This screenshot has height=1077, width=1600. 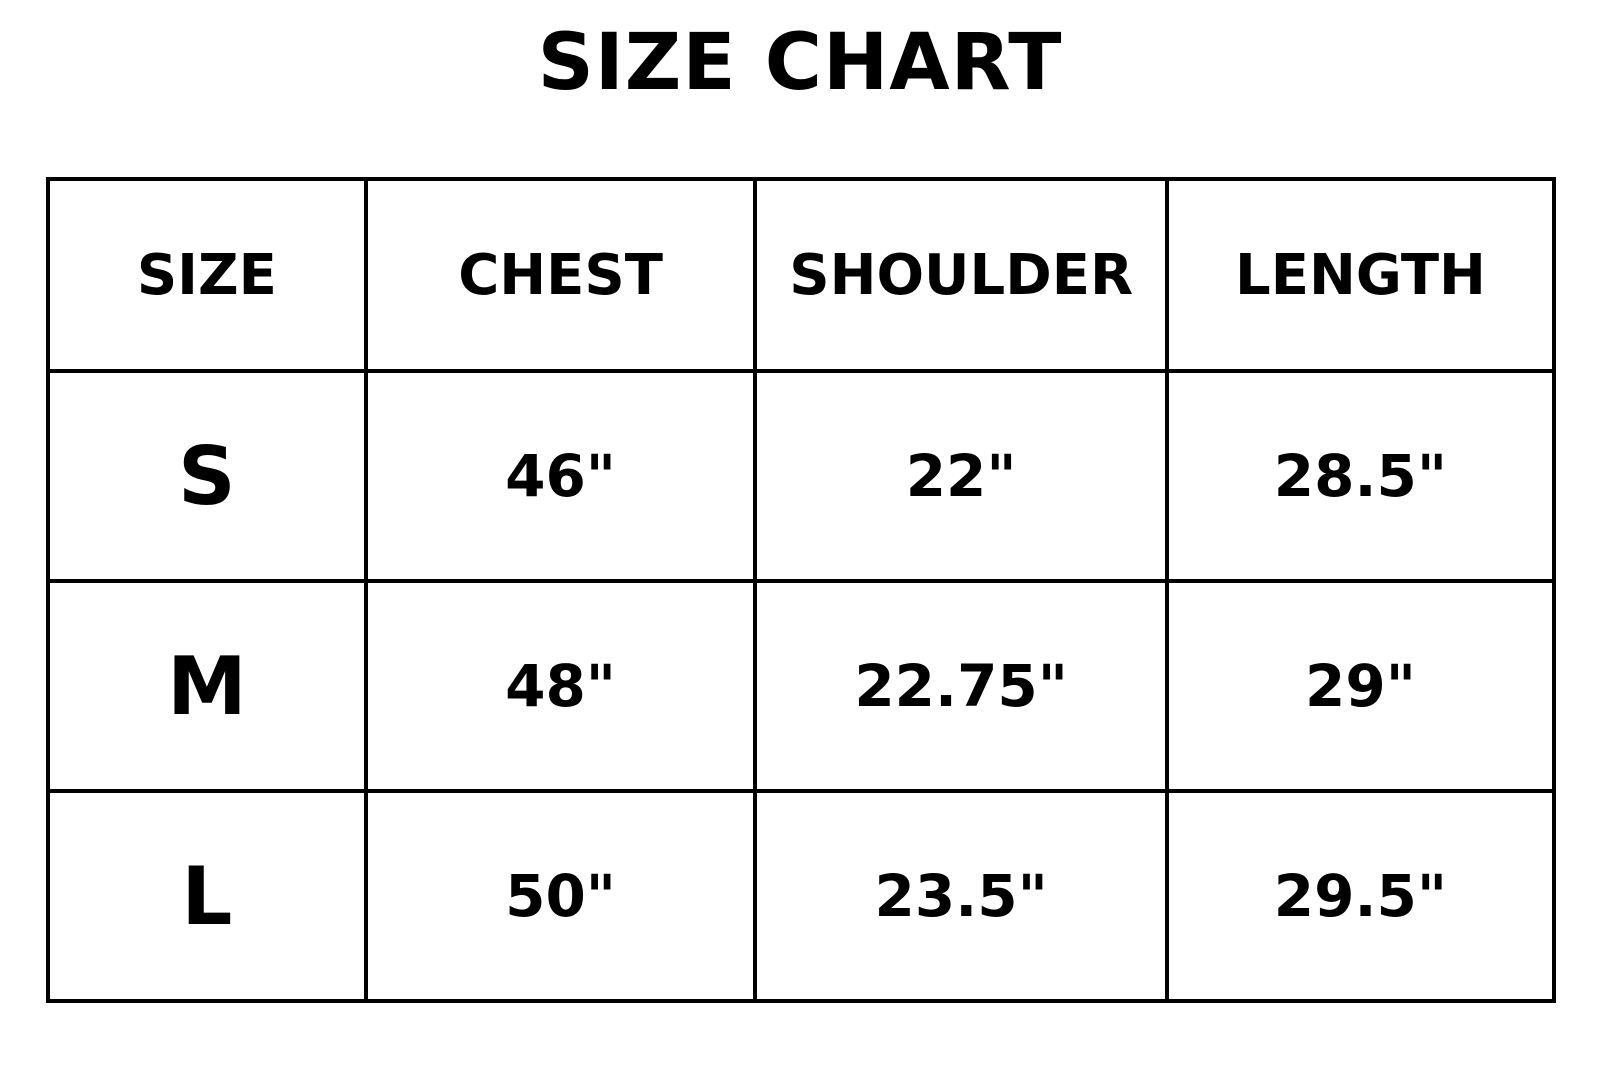 What do you see at coordinates (1360, 275) in the screenshot?
I see `header-length: LENGTH` at bounding box center [1360, 275].